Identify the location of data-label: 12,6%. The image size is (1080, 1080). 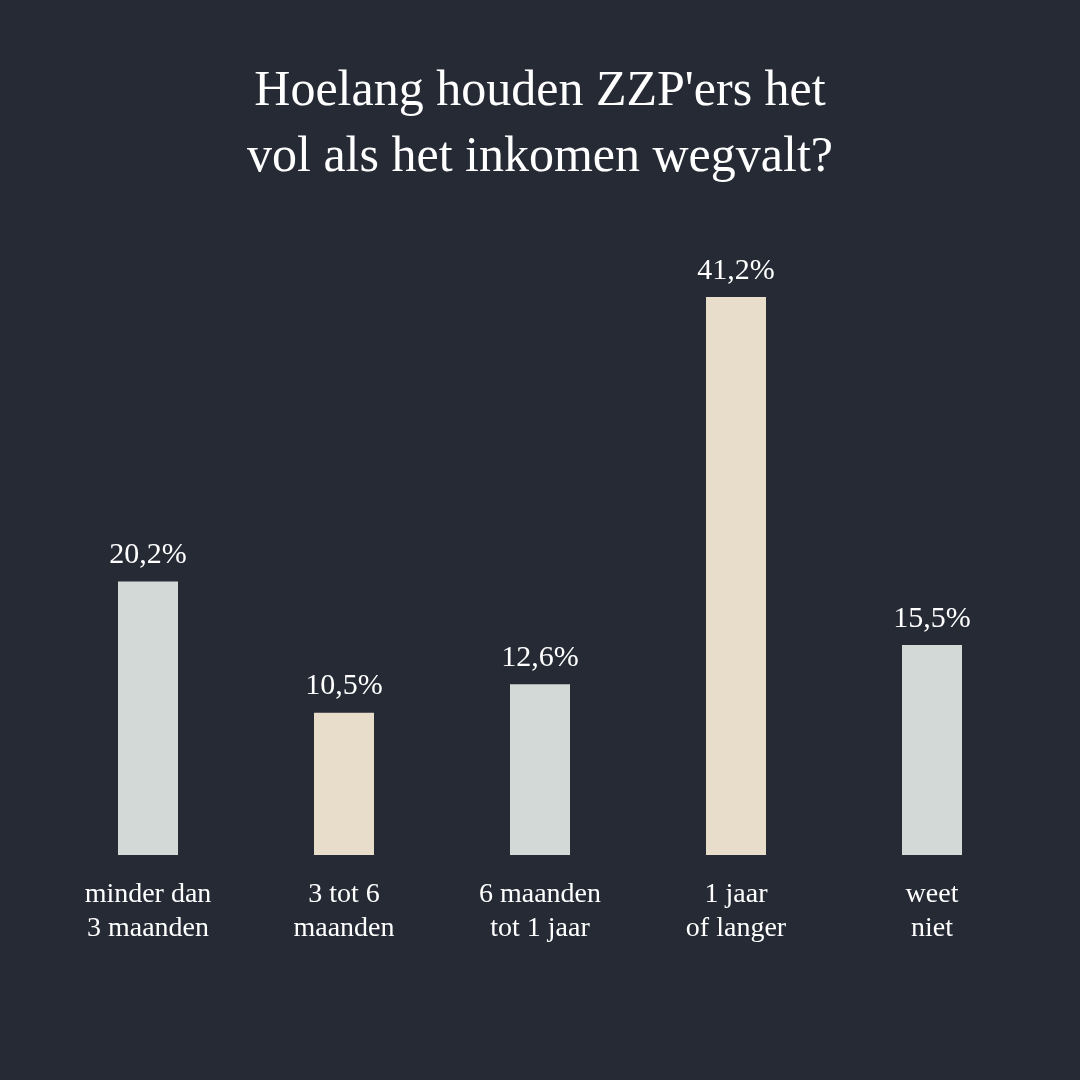
(540, 655).